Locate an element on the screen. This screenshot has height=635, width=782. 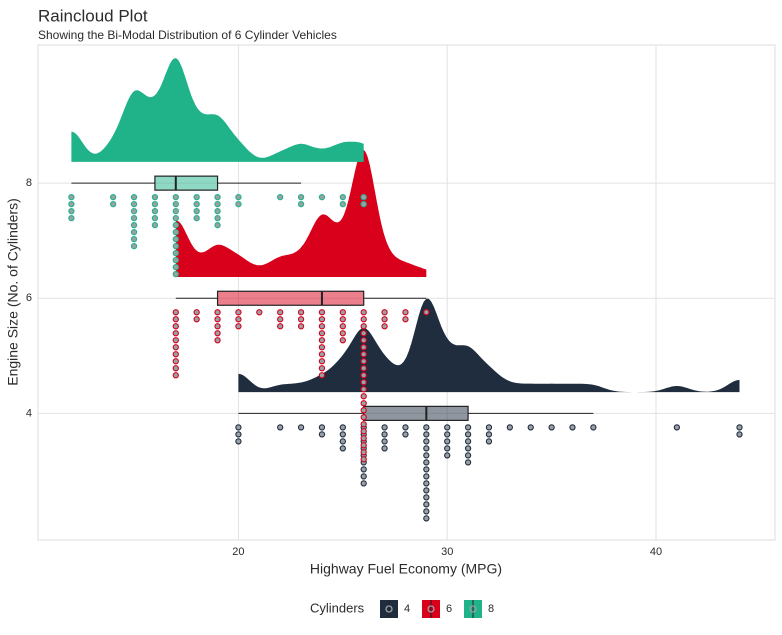
y-tick-label: 6 is located at coordinates (29, 298).